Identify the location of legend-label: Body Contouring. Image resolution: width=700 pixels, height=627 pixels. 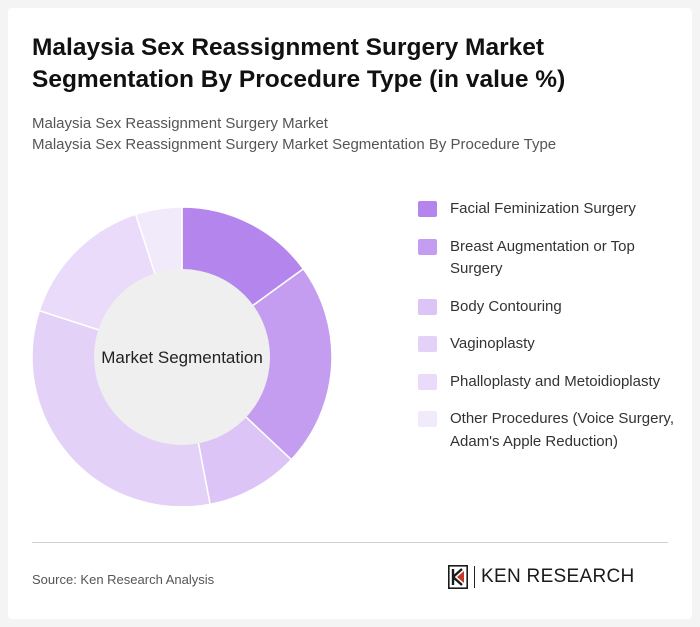
(506, 306).